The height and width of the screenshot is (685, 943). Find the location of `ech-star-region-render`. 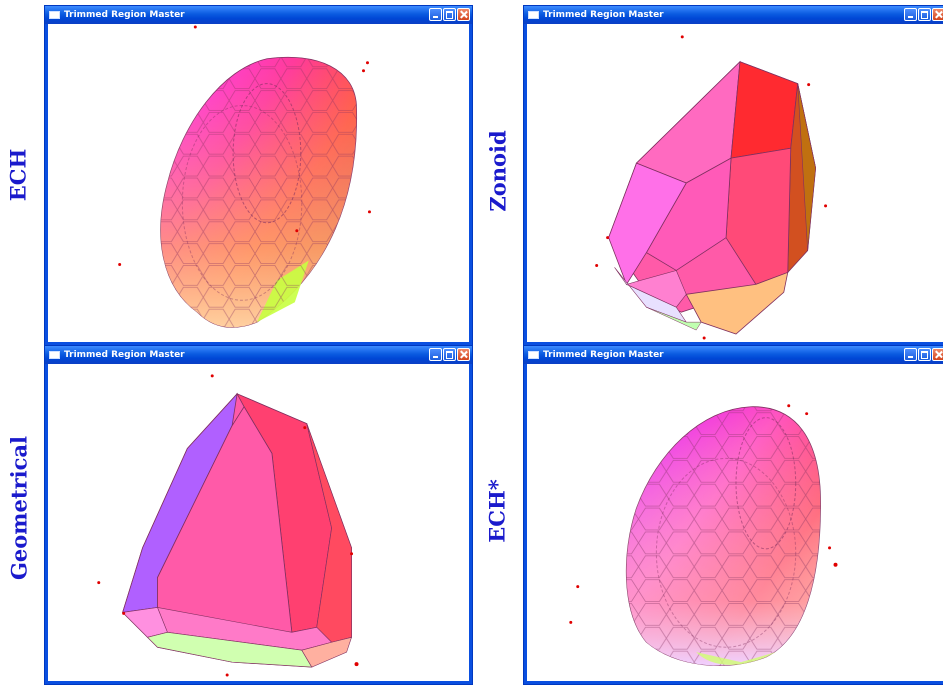

ech-star-region-render is located at coordinates (703, 535).